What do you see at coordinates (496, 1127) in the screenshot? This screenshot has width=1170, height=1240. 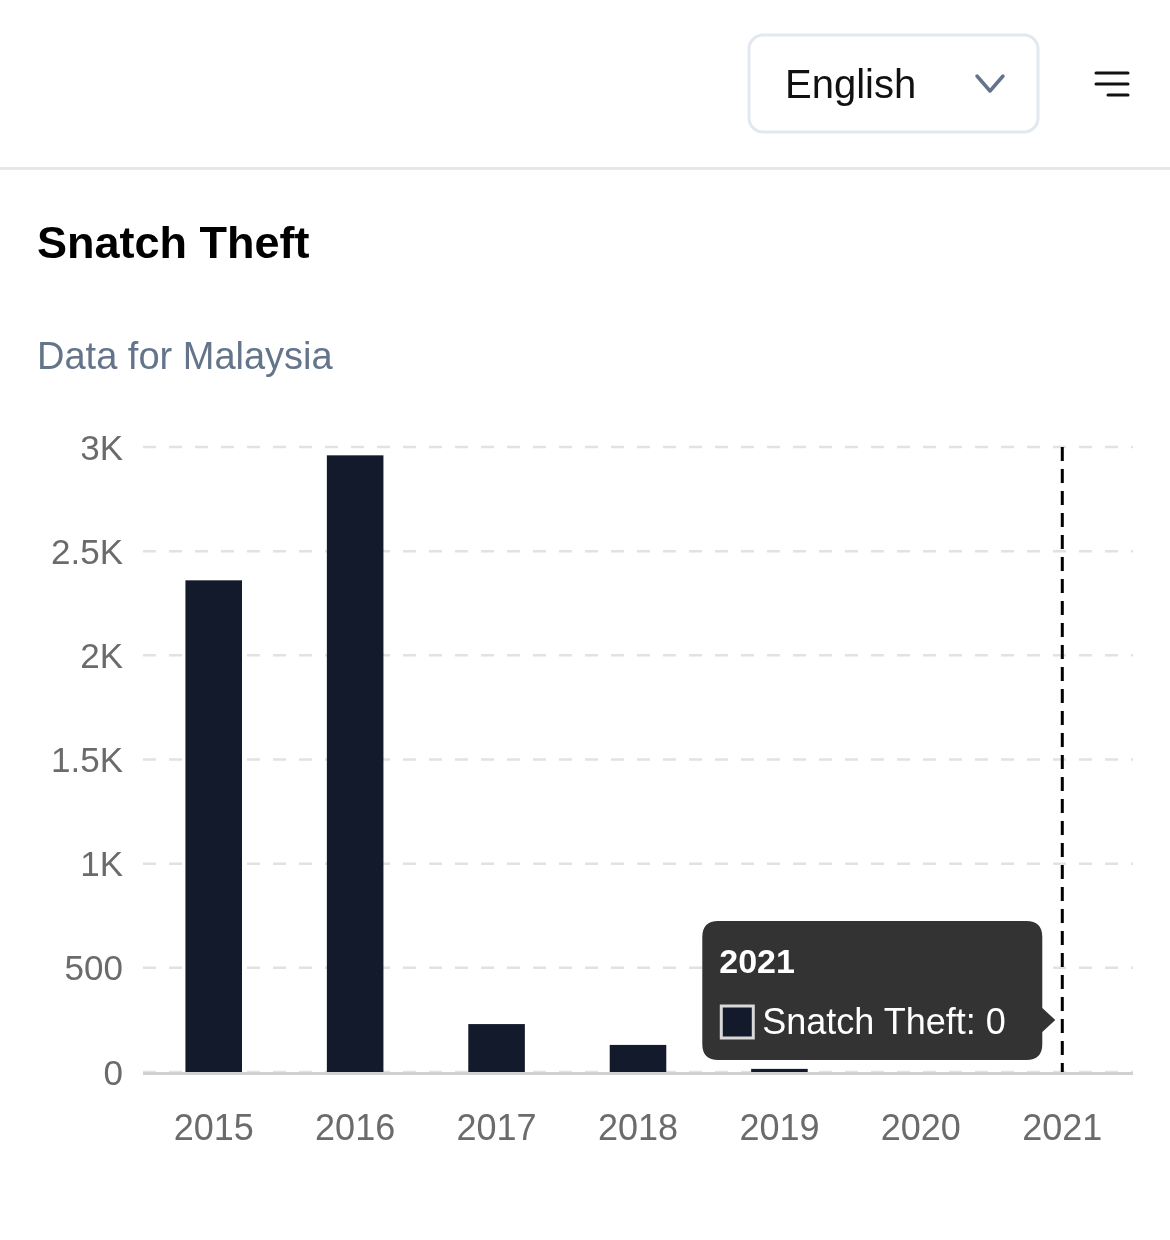 I see `x-tick-label: 2017` at bounding box center [496, 1127].